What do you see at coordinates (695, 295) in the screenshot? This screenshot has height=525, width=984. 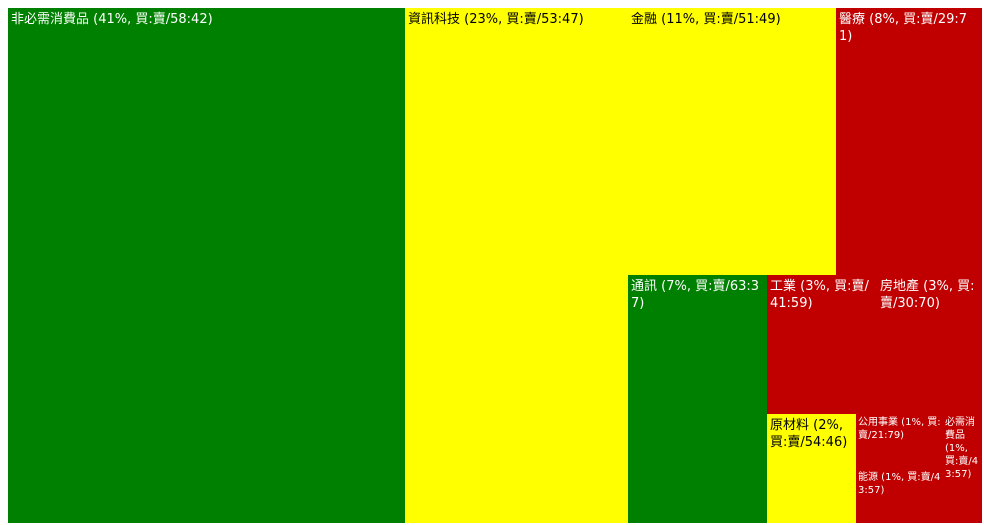 I see `tile-label: 通訊 (7%, 買:賣/63:37)` at bounding box center [695, 295].